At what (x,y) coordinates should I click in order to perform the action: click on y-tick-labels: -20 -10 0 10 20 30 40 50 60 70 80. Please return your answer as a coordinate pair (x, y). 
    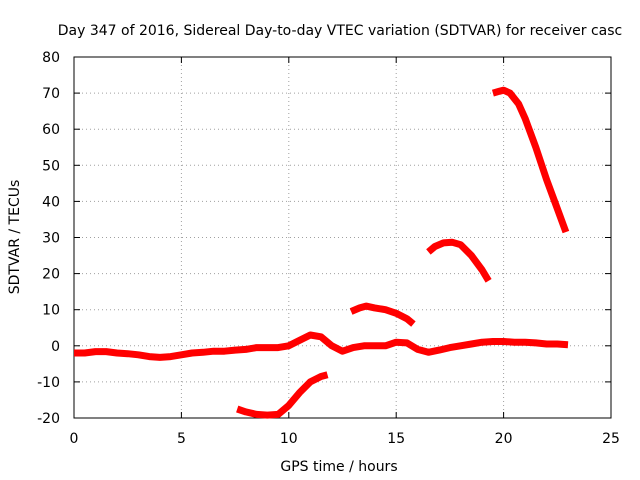
    Looking at the image, I should click on (48, 238).